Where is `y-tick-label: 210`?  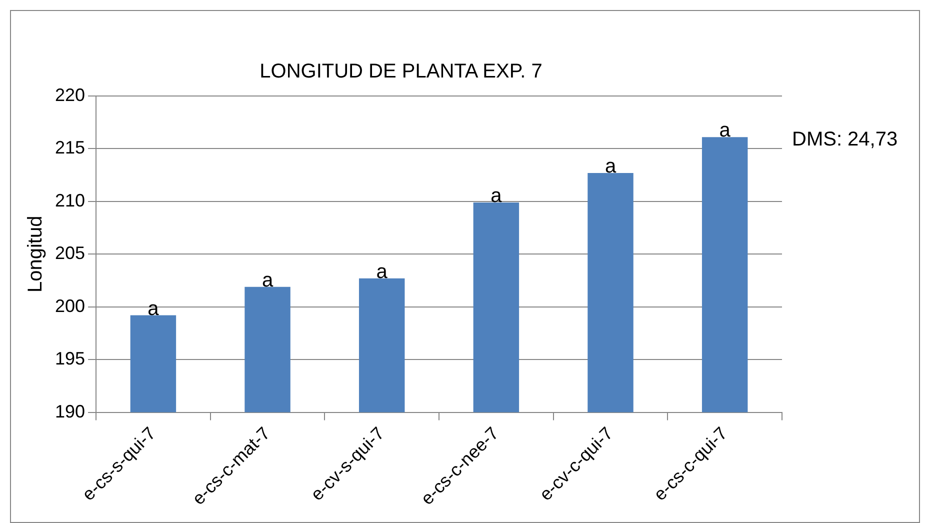
y-tick-label: 210 is located at coordinates (70, 200).